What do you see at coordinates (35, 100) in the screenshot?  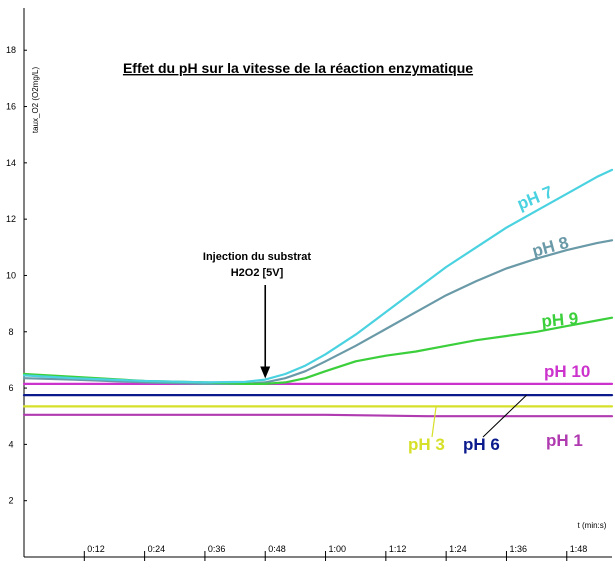 I see `y-axis-label: taux_O2 (O2mg/L)` at bounding box center [35, 100].